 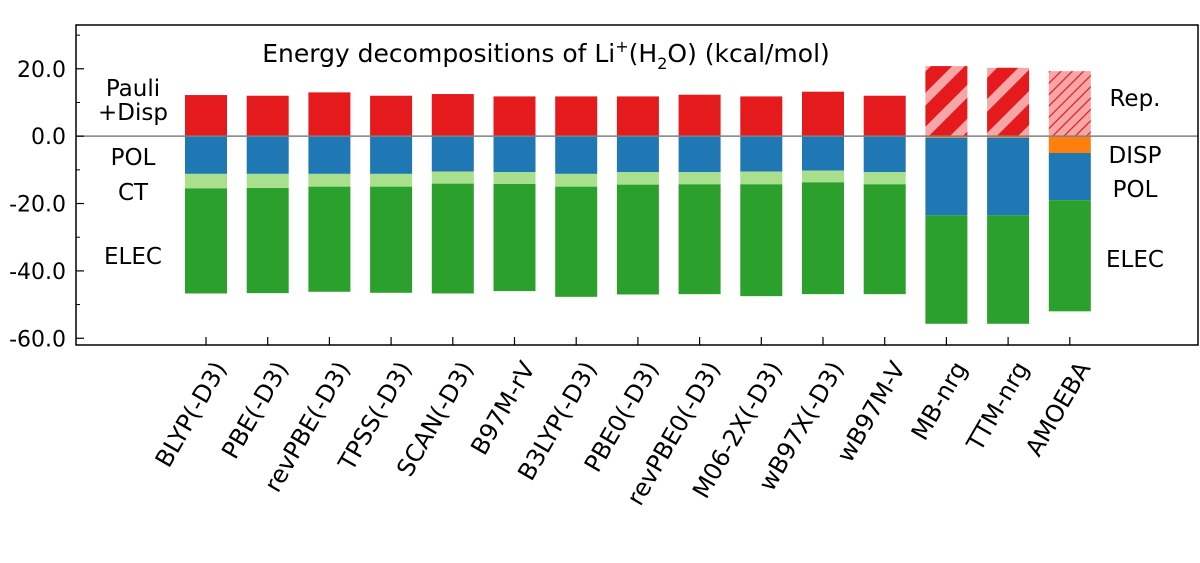 What do you see at coordinates (206, 116) in the screenshot?
I see `bar-pauli-disp-blyp-d3` at bounding box center [206, 116].